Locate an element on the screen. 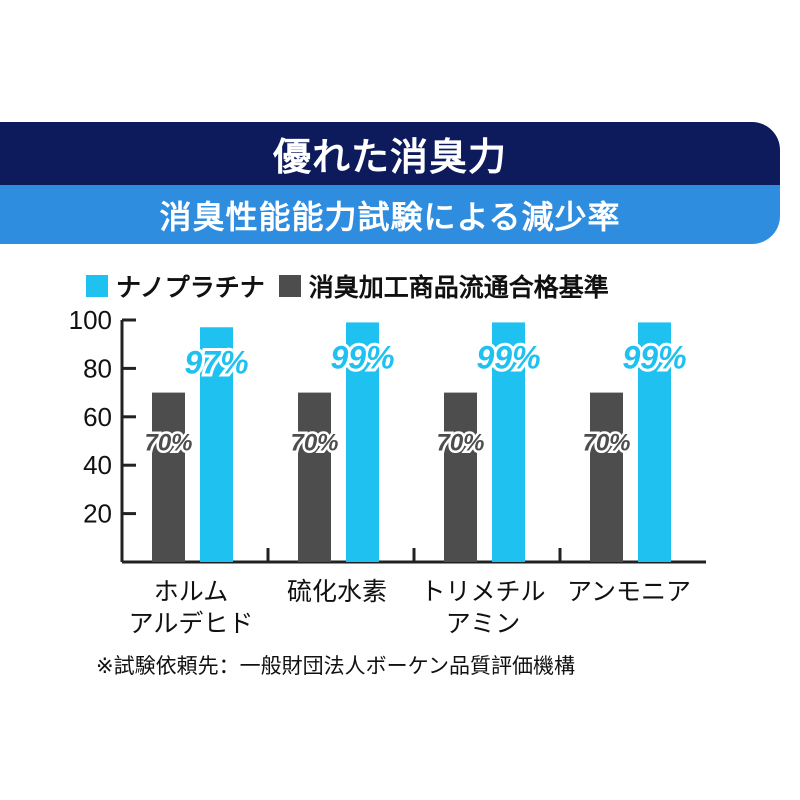 The height and width of the screenshot is (800, 800). y-tick-label-20: 20 is located at coordinates (97, 514).